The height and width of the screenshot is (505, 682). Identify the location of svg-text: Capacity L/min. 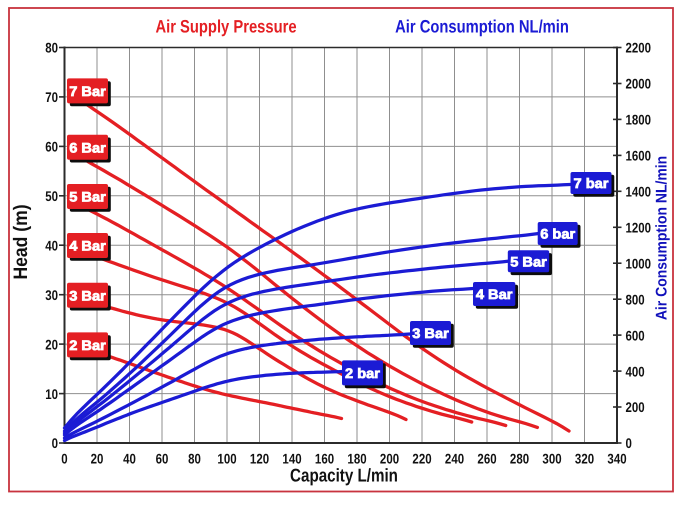
(344, 475).